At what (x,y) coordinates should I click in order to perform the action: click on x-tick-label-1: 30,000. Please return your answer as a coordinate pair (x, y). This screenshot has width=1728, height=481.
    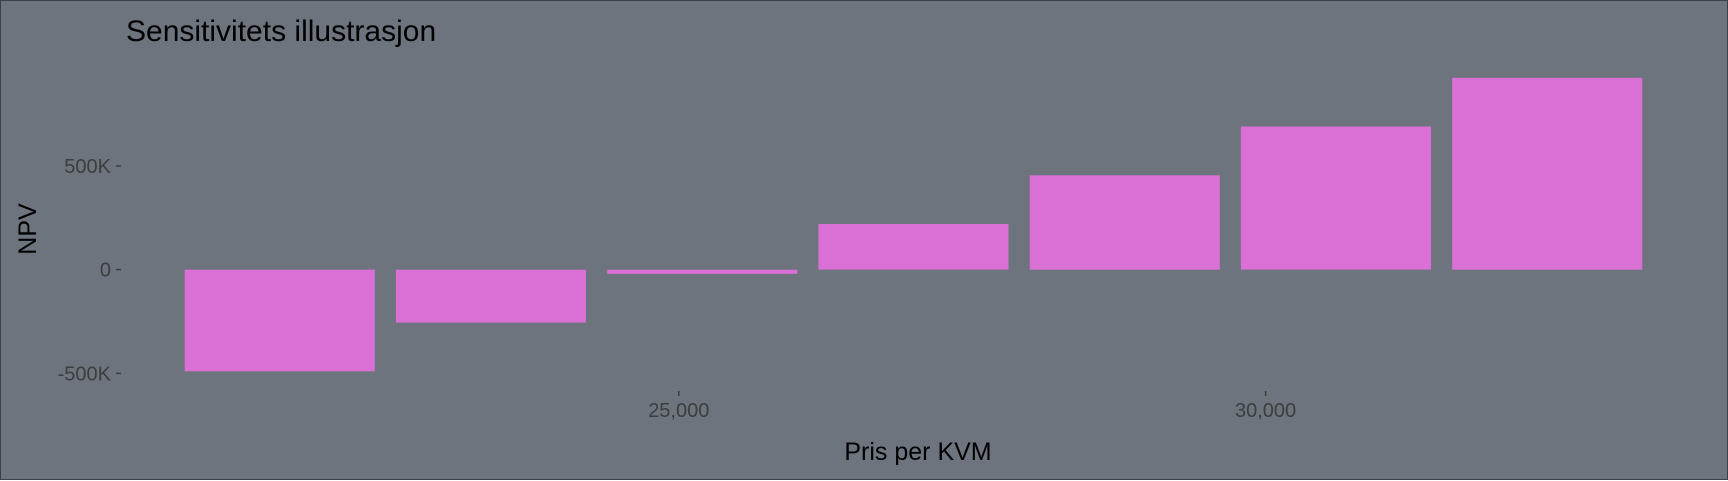
    Looking at the image, I should click on (1265, 411).